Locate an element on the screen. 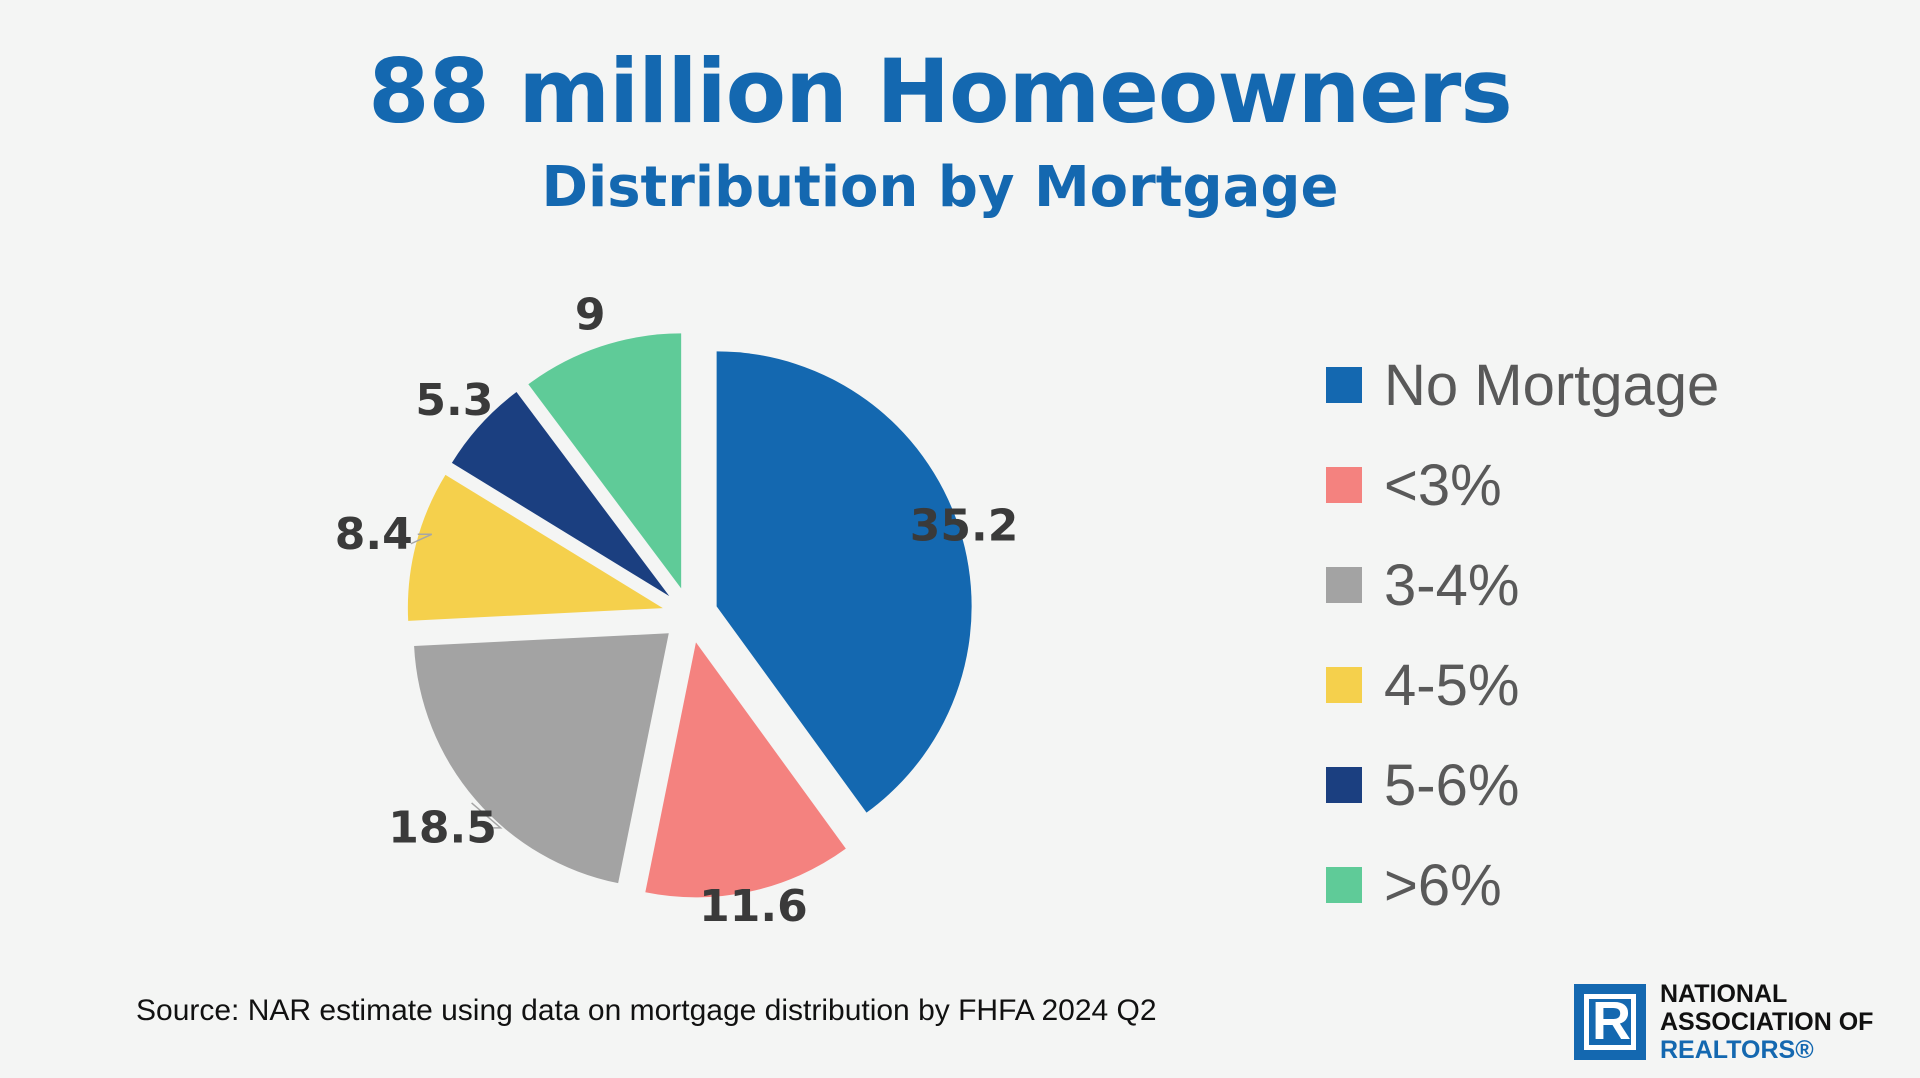 The width and height of the screenshot is (1920, 1078). chart-subtitle: Distribution by Mortgage is located at coordinates (940, 187).